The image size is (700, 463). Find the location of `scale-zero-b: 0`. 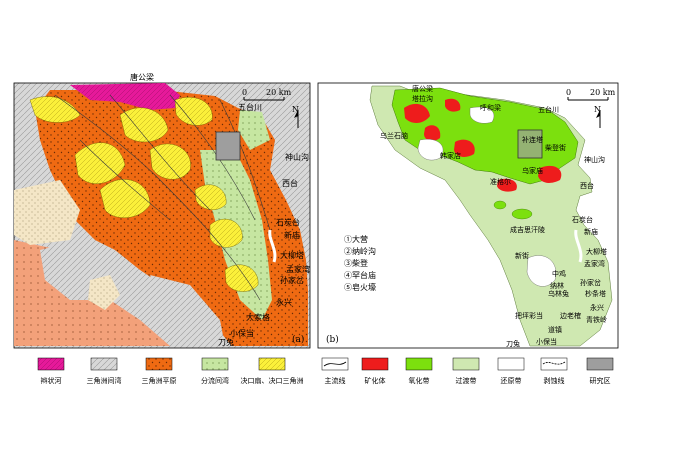

scale-zero-b: 0 is located at coordinates (568, 92).